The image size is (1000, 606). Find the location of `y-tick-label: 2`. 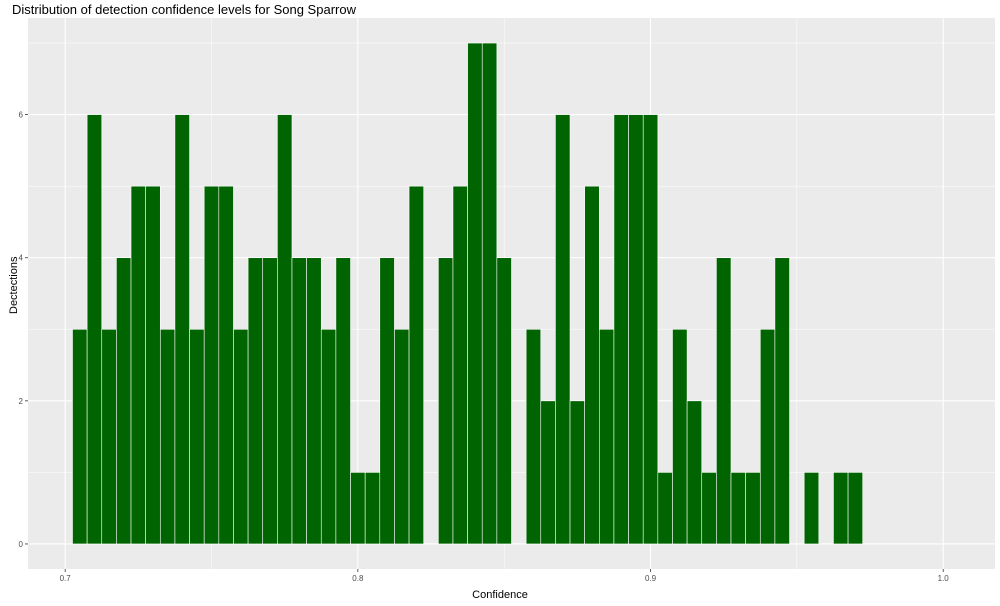

y-tick-label: 2 is located at coordinates (21, 401).